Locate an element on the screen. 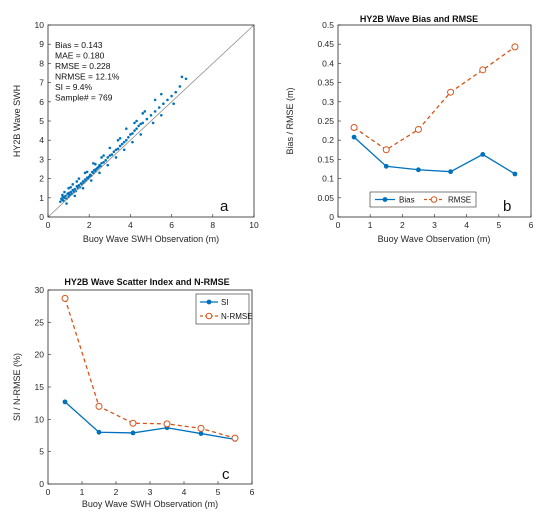 The width and height of the screenshot is (550, 518). y-tick-label-c: 5 is located at coordinates (41, 452).